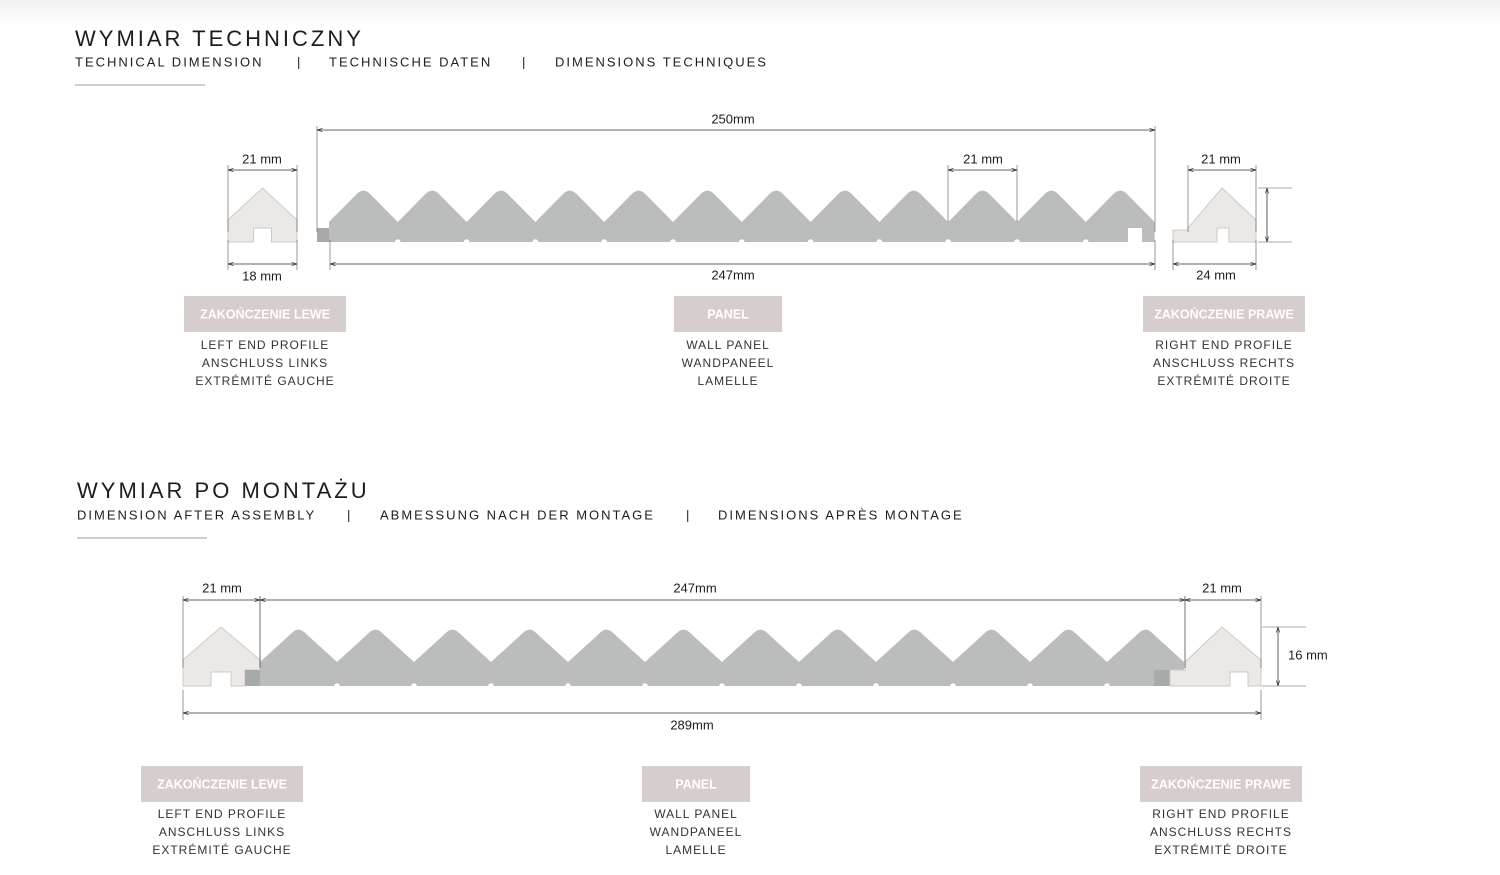 This screenshot has height=875, width=1500. I want to click on section-title: WYMIAR TECHNICZNY, so click(219, 38).